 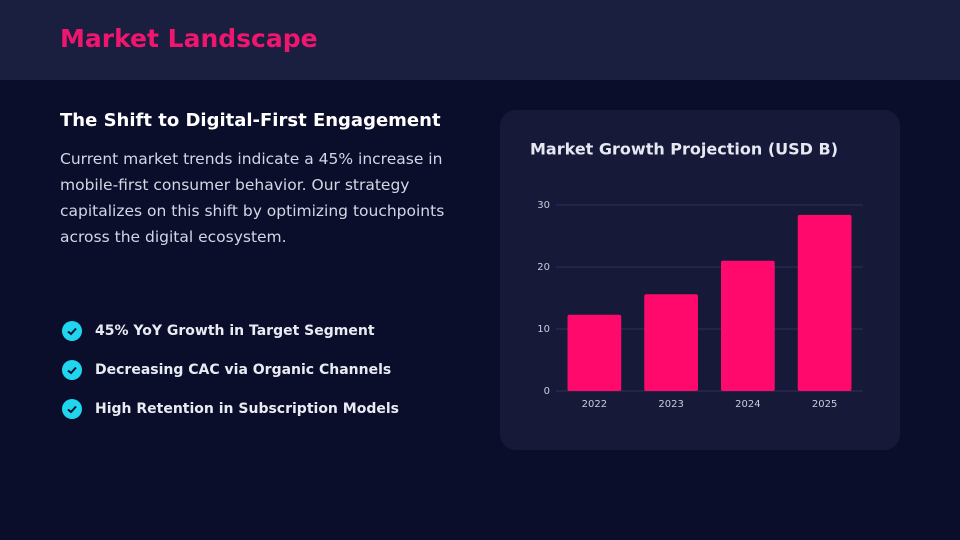 I want to click on y-tick-label: 0, so click(x=547, y=391).